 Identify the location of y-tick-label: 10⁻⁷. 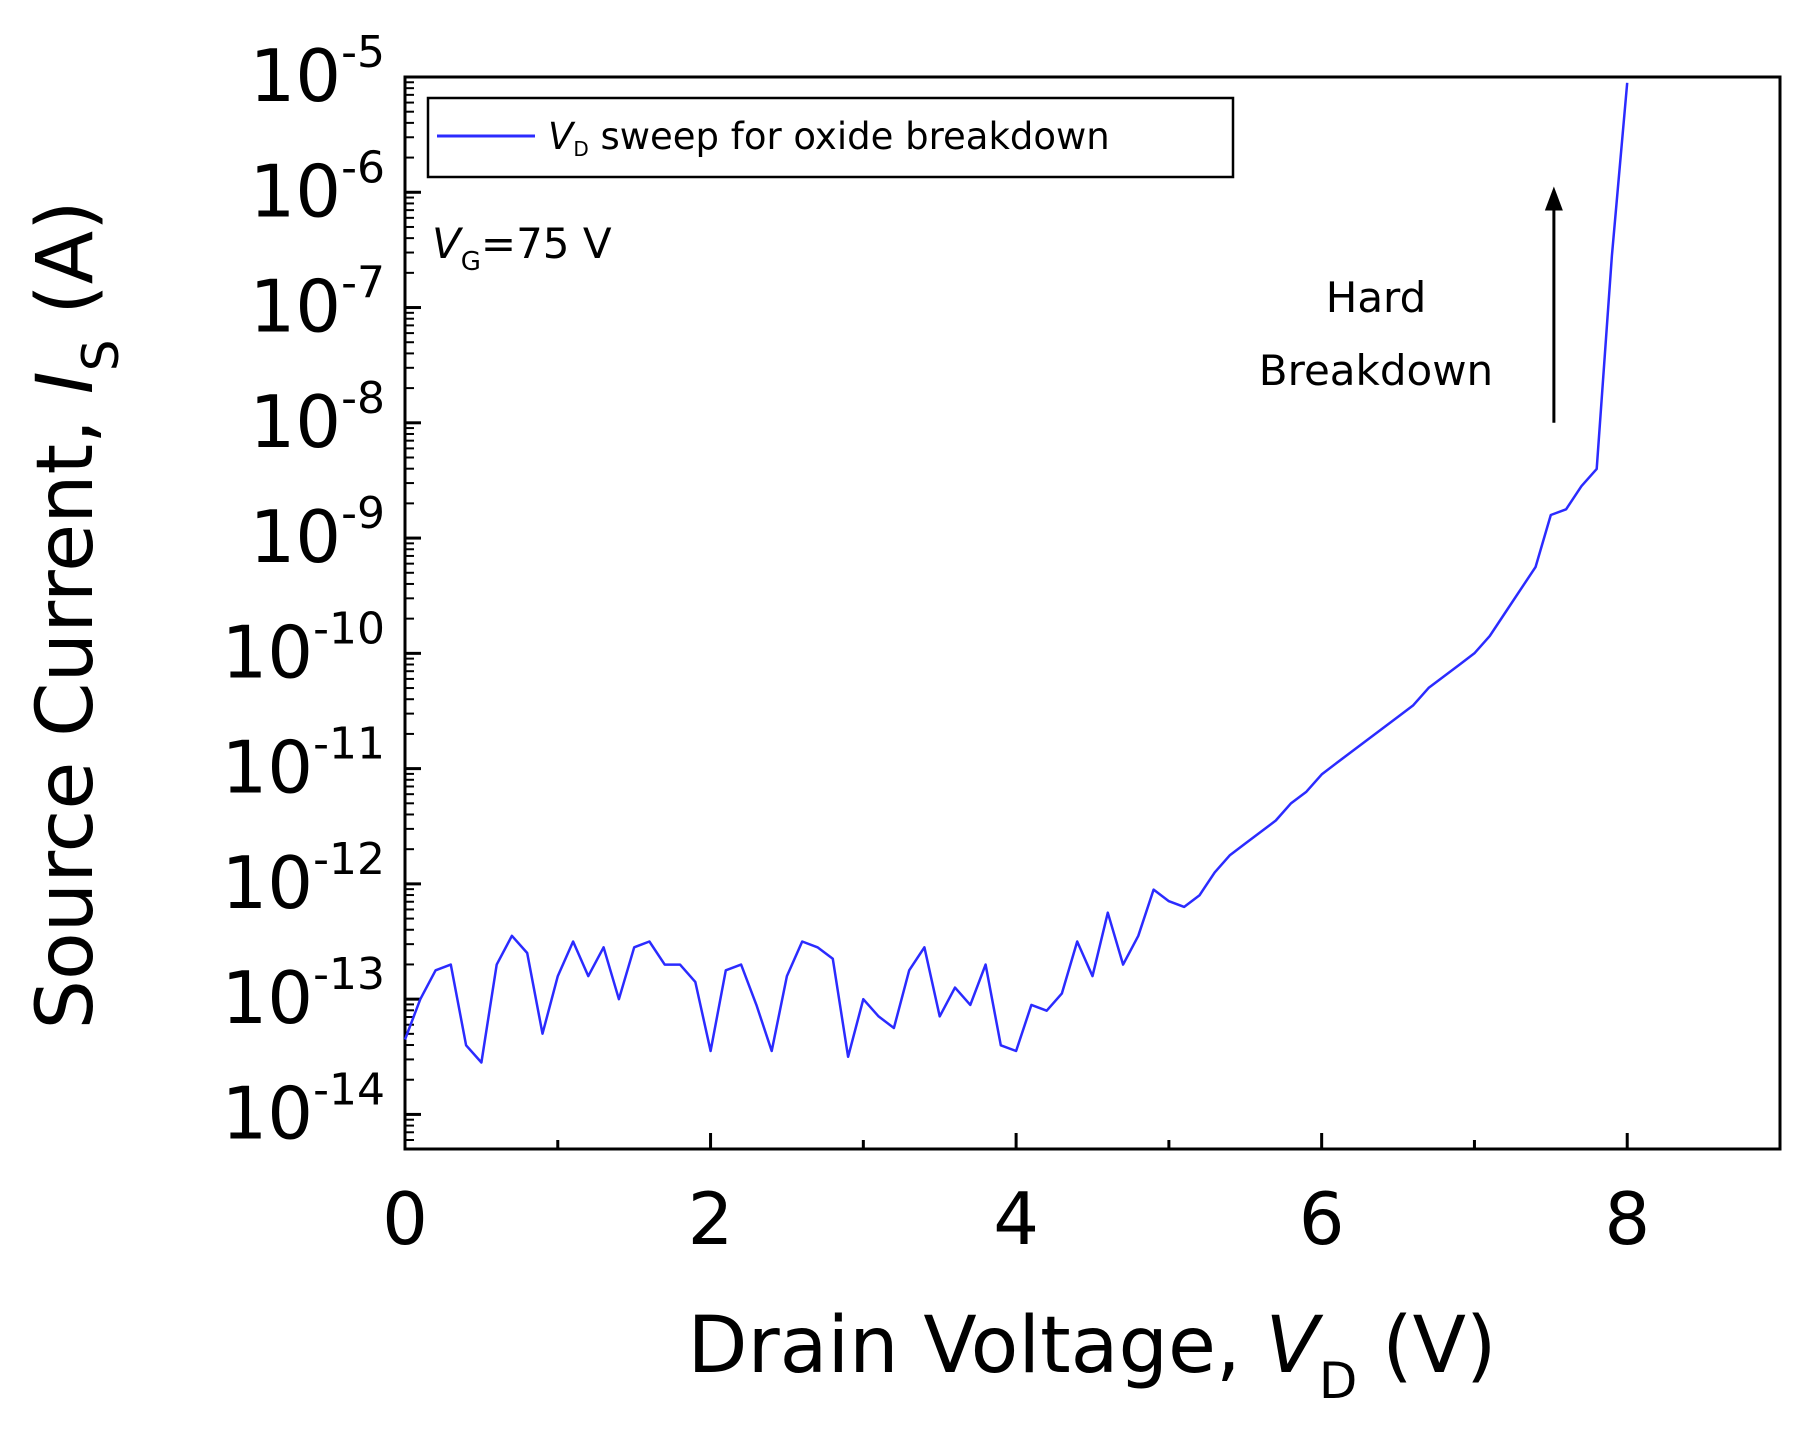
(318, 303).